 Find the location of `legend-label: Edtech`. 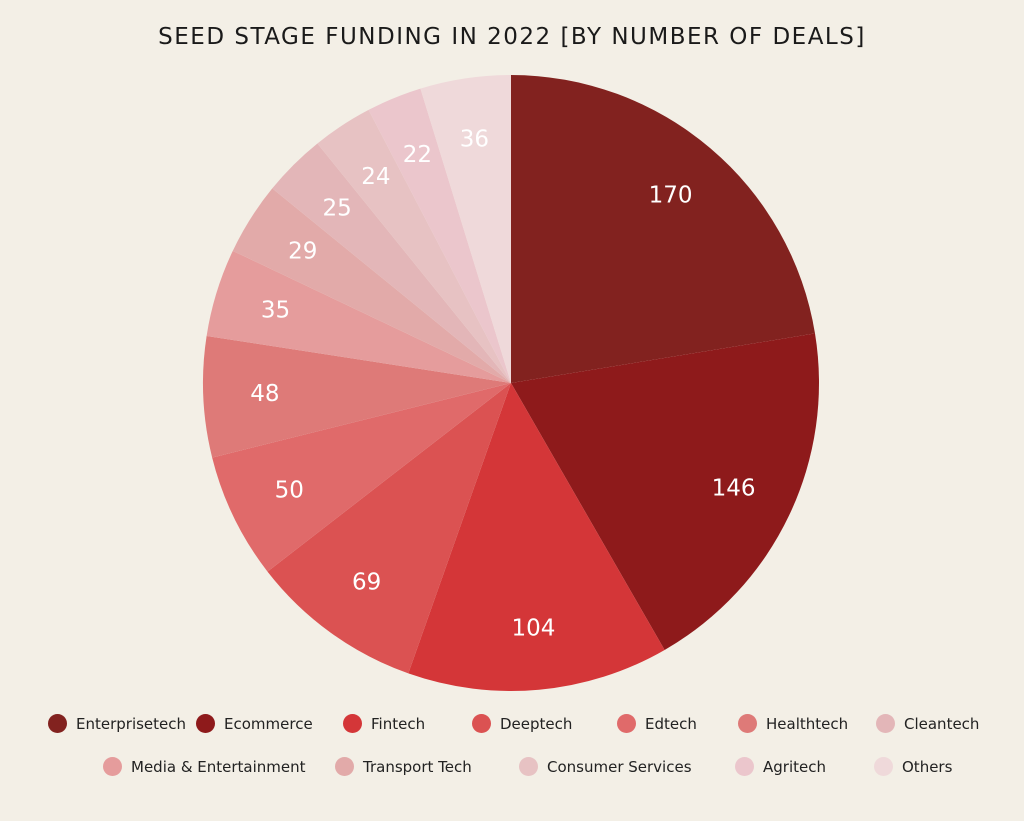

legend-label: Edtech is located at coordinates (671, 723).